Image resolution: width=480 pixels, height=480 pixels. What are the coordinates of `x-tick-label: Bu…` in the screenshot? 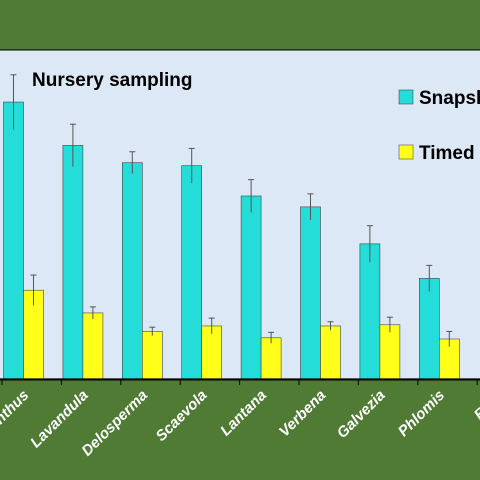 It's located at (475, 405).